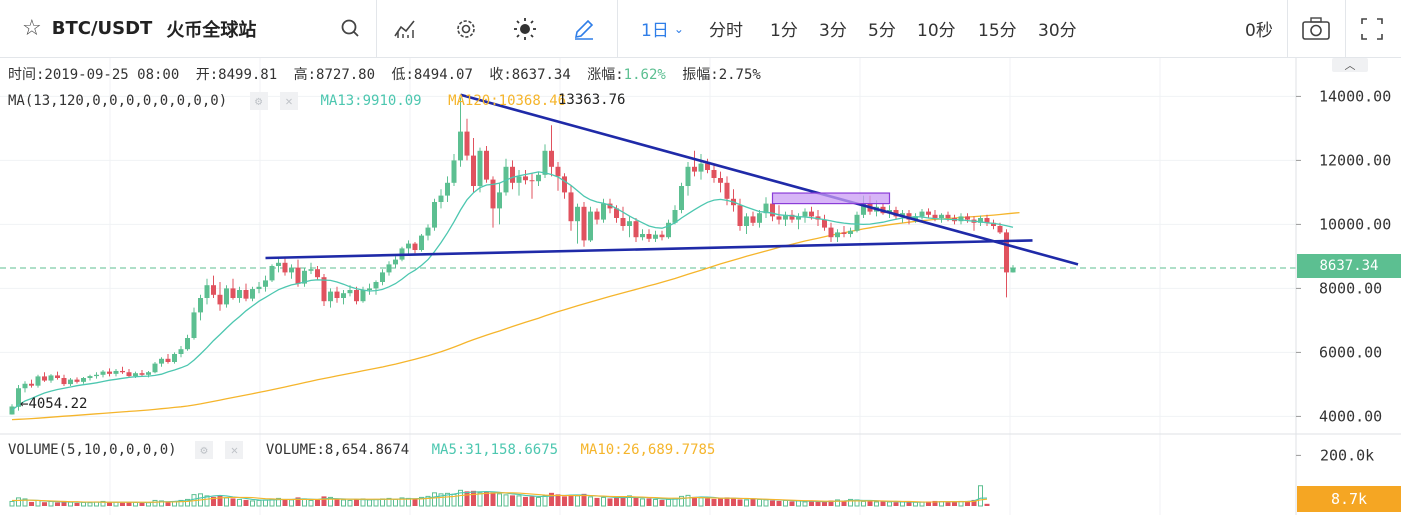  I want to click on pencil-icon, so click(584, 29).